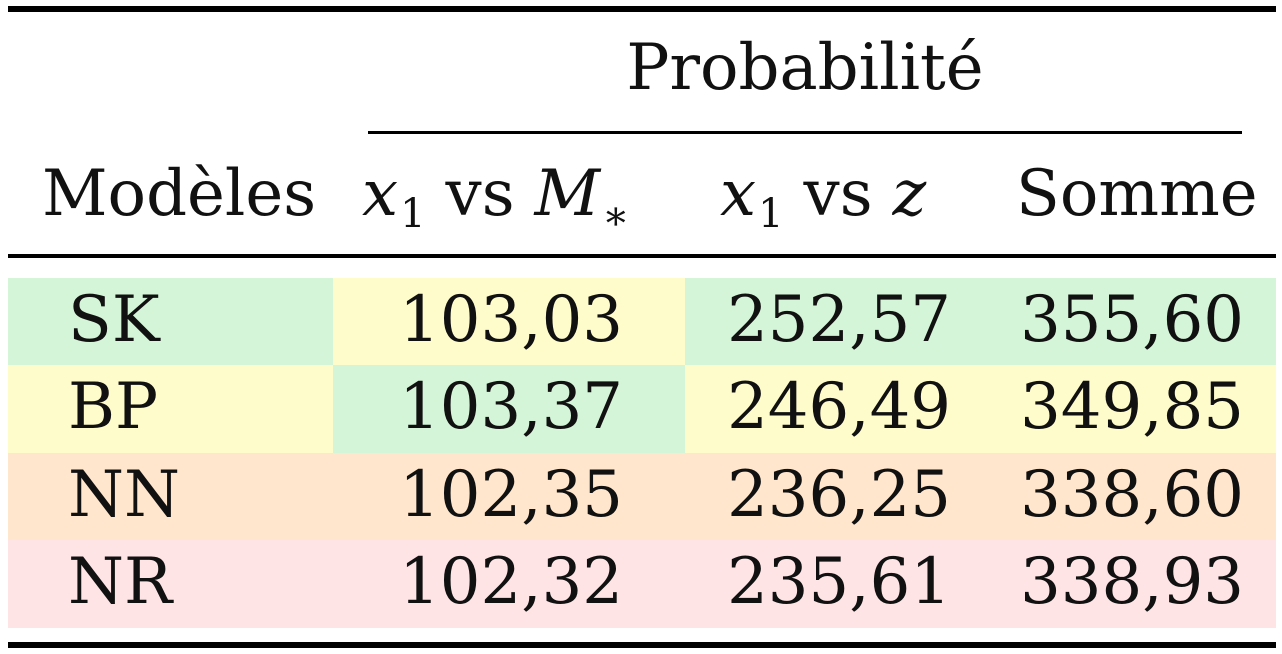 The width and height of the screenshot is (1282, 654). I want to click on model-cell: NN, so click(170, 497).